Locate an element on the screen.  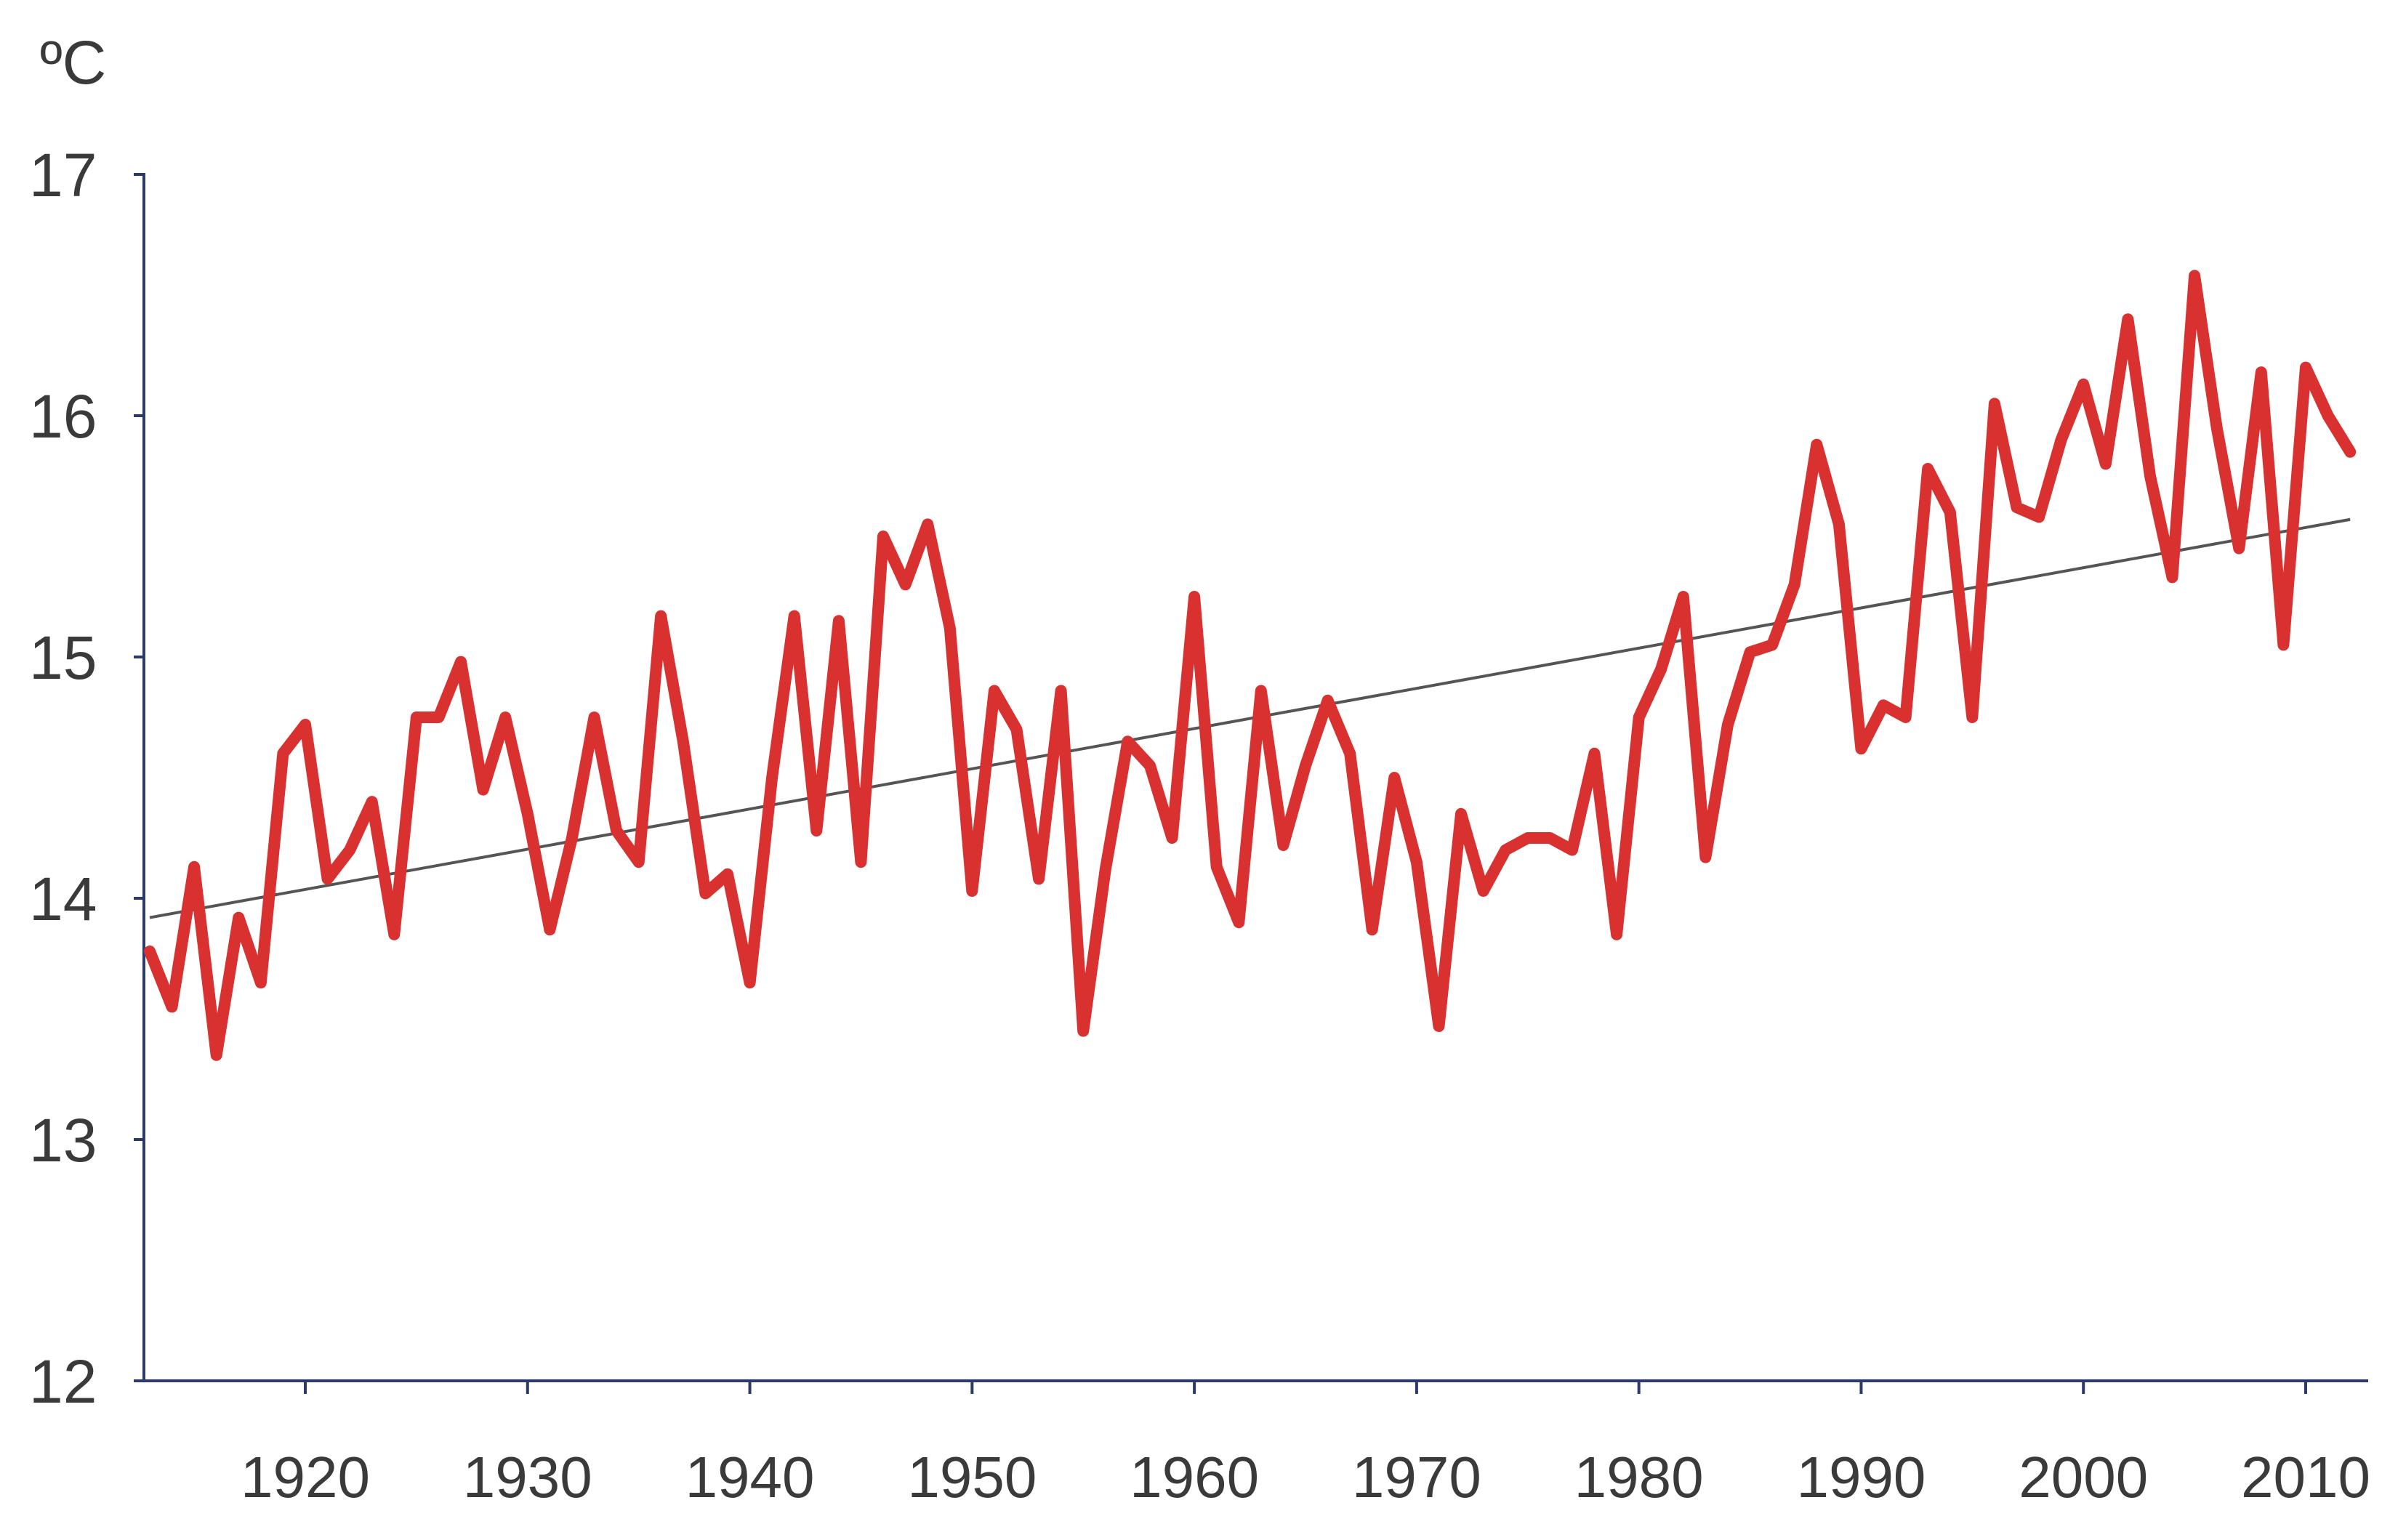
x-tick-label: 2010 is located at coordinates (2305, 1477).